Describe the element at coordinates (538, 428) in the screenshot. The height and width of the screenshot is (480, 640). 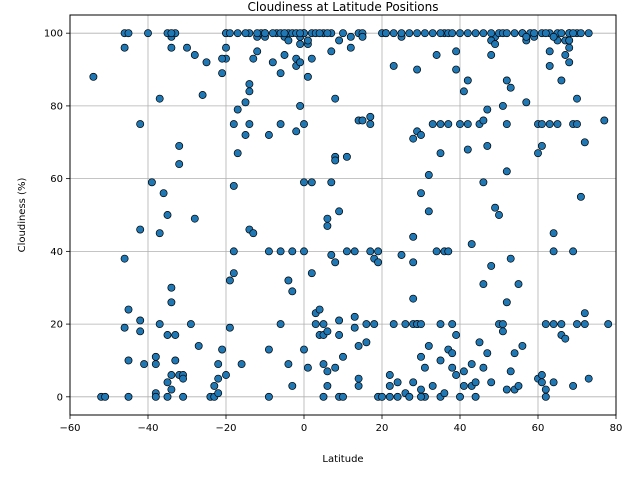
I see `x-tick-label: 60` at that location.